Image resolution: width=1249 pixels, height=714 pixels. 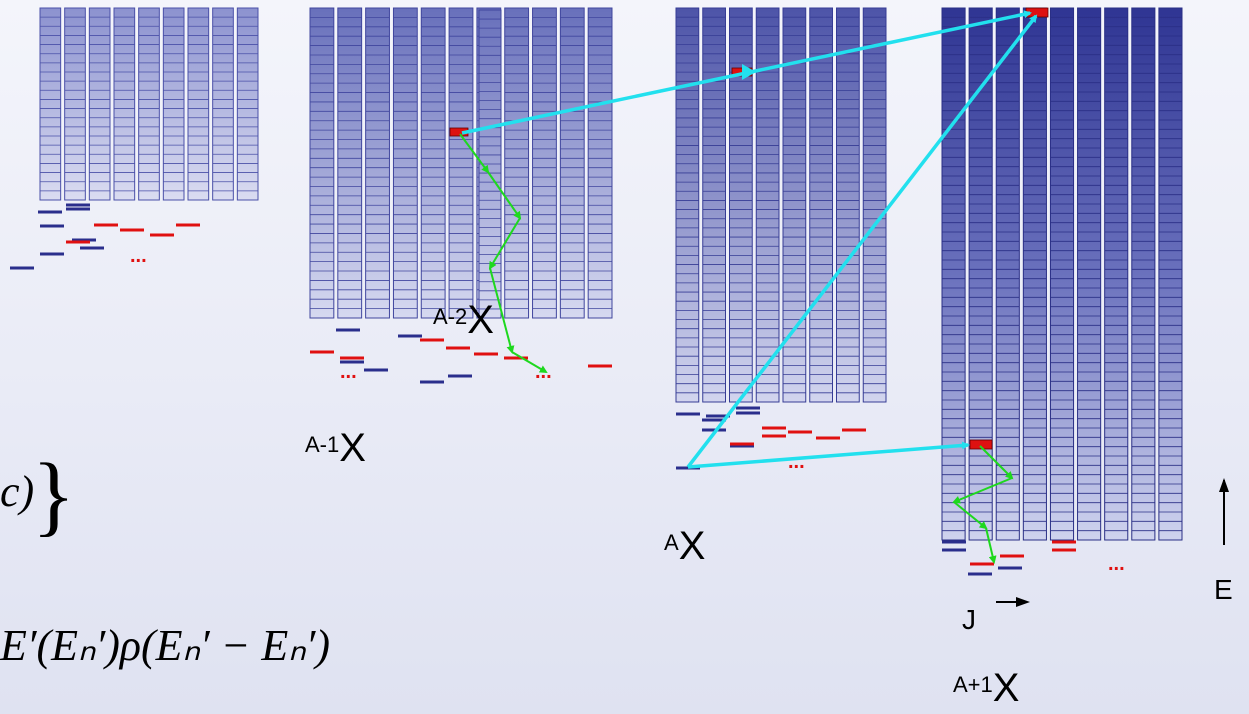 What do you see at coordinates (1023, 602) in the screenshot?
I see `spin-axis-arrowhead` at bounding box center [1023, 602].